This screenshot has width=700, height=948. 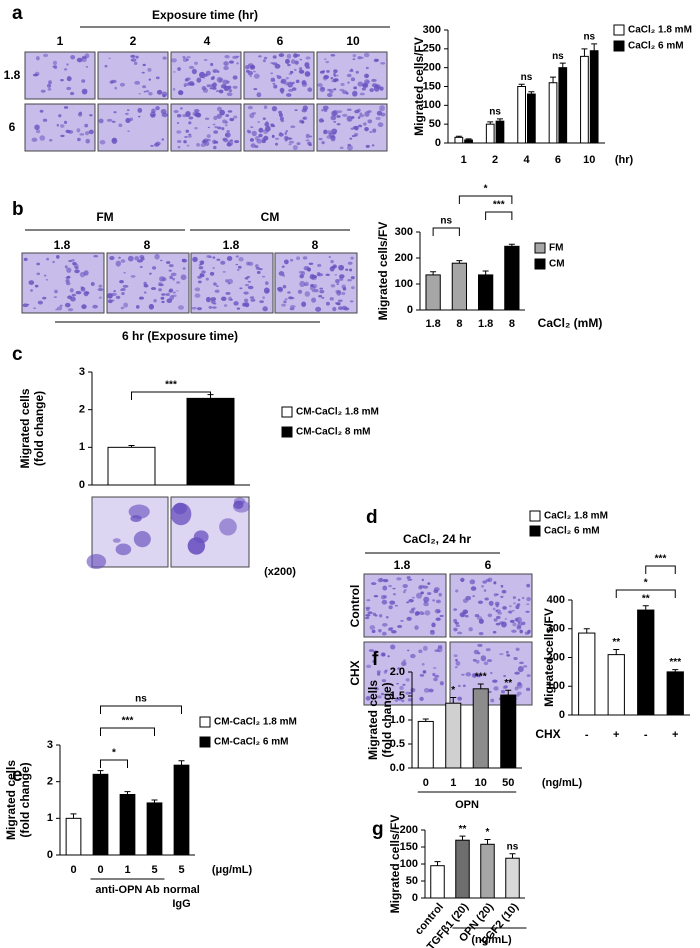 I want to click on y-tick-label: 1.5, so click(x=397, y=696).